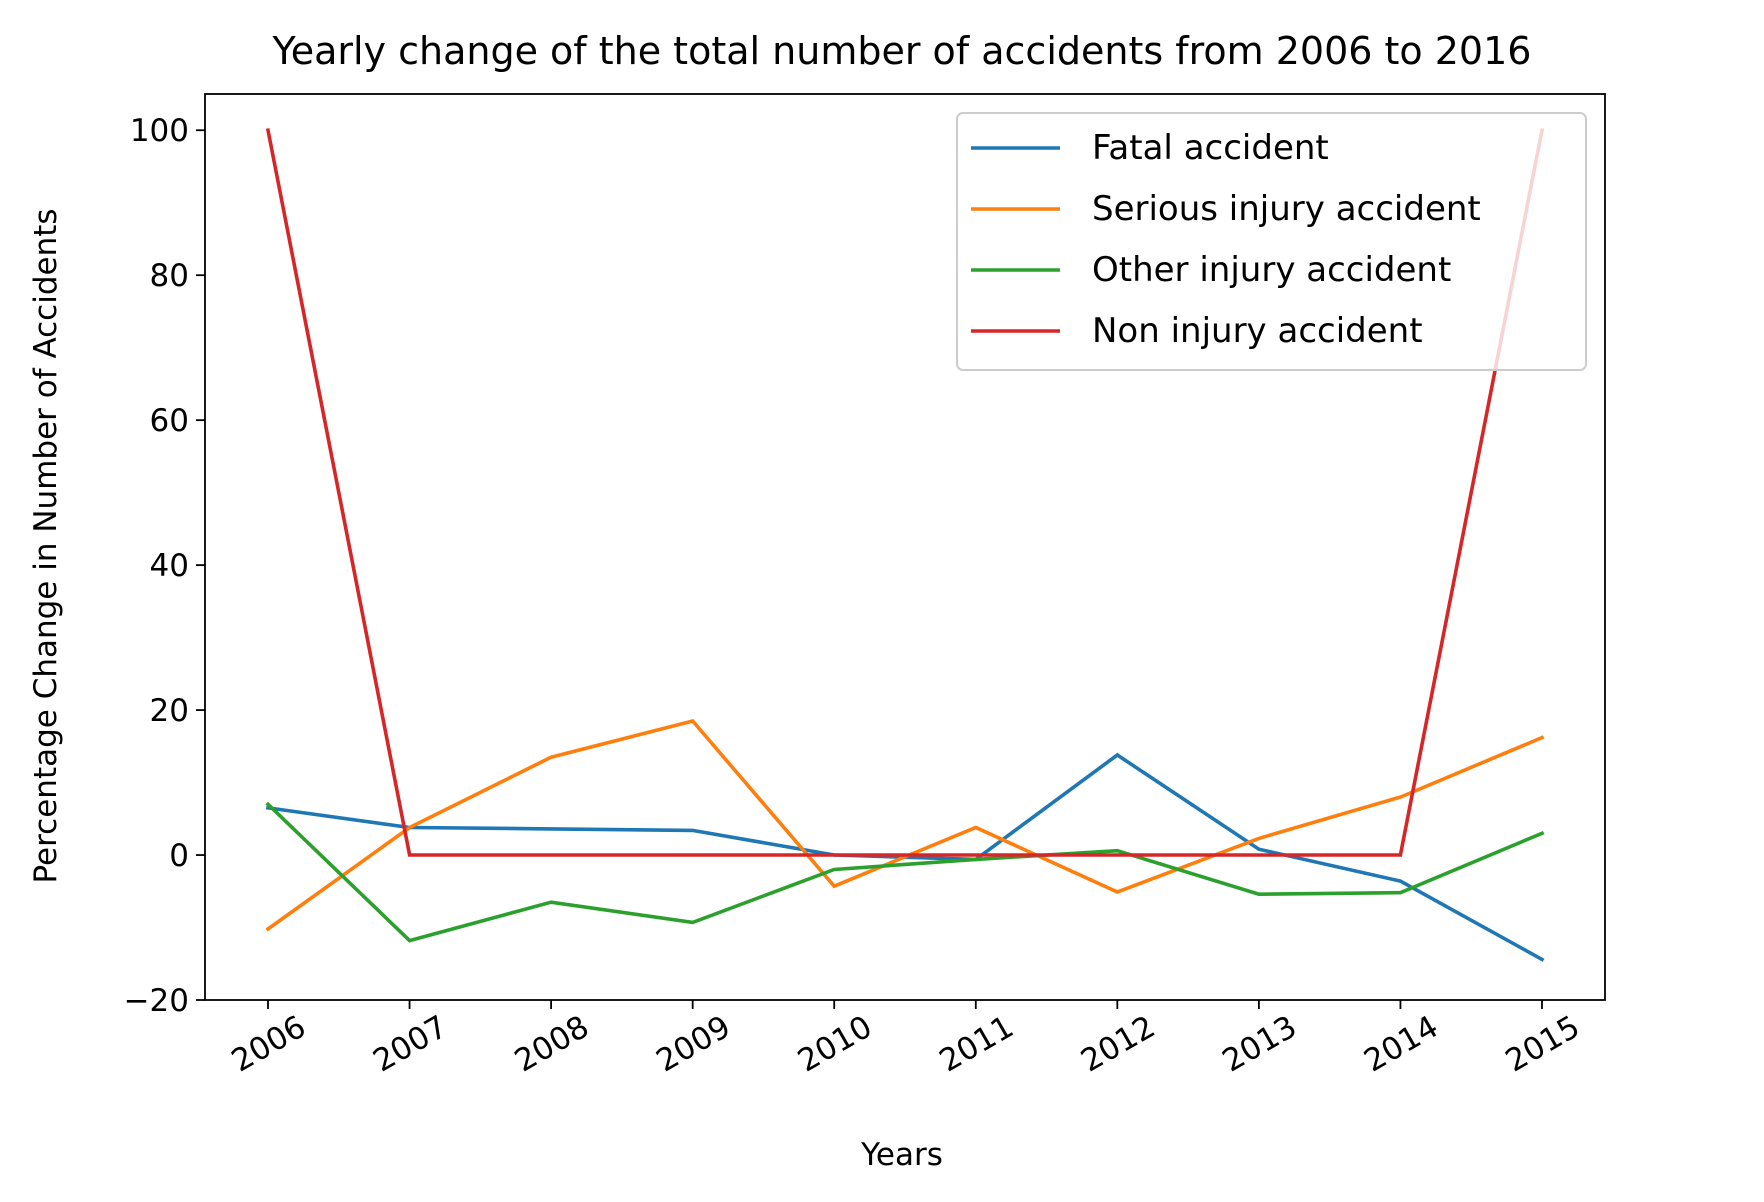 This screenshot has height=1202, width=1764. I want to click on y-tick-label: −20, so click(156, 1001).